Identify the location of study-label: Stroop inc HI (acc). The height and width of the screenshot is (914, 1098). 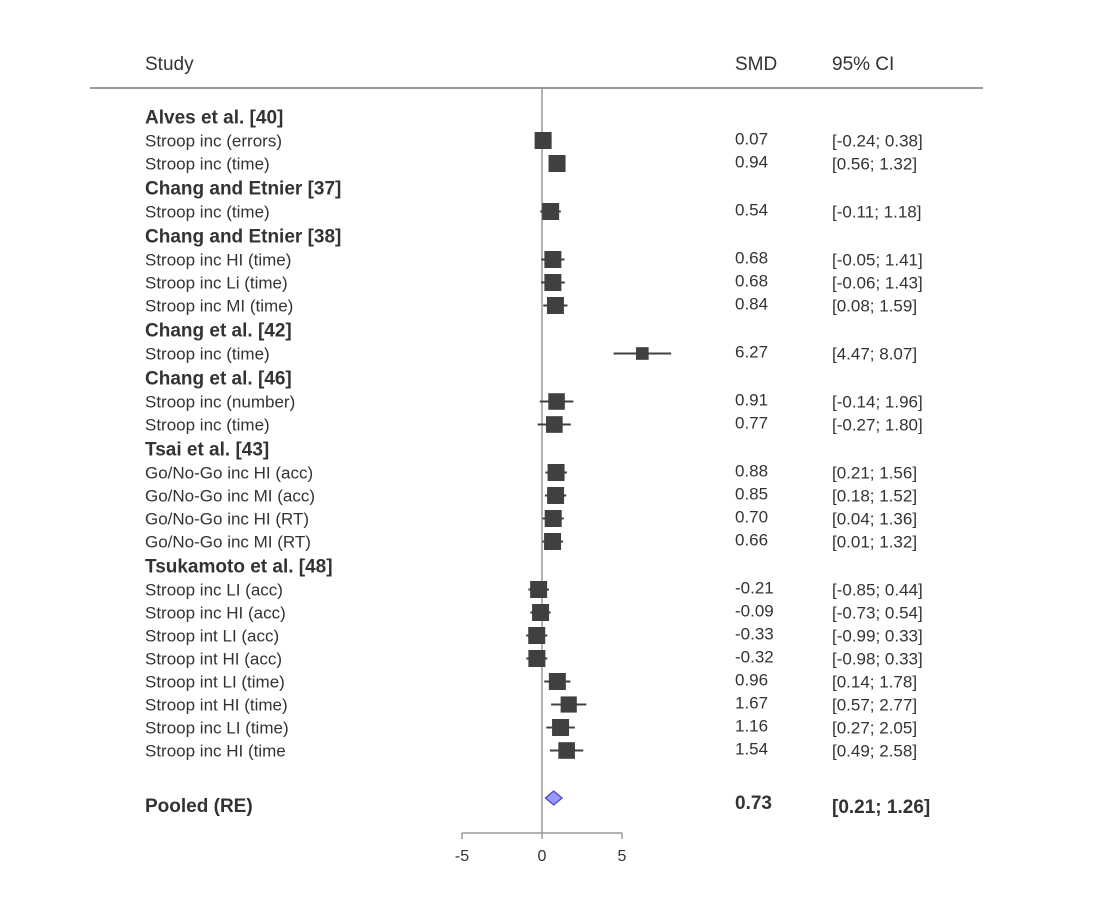
(215, 613).